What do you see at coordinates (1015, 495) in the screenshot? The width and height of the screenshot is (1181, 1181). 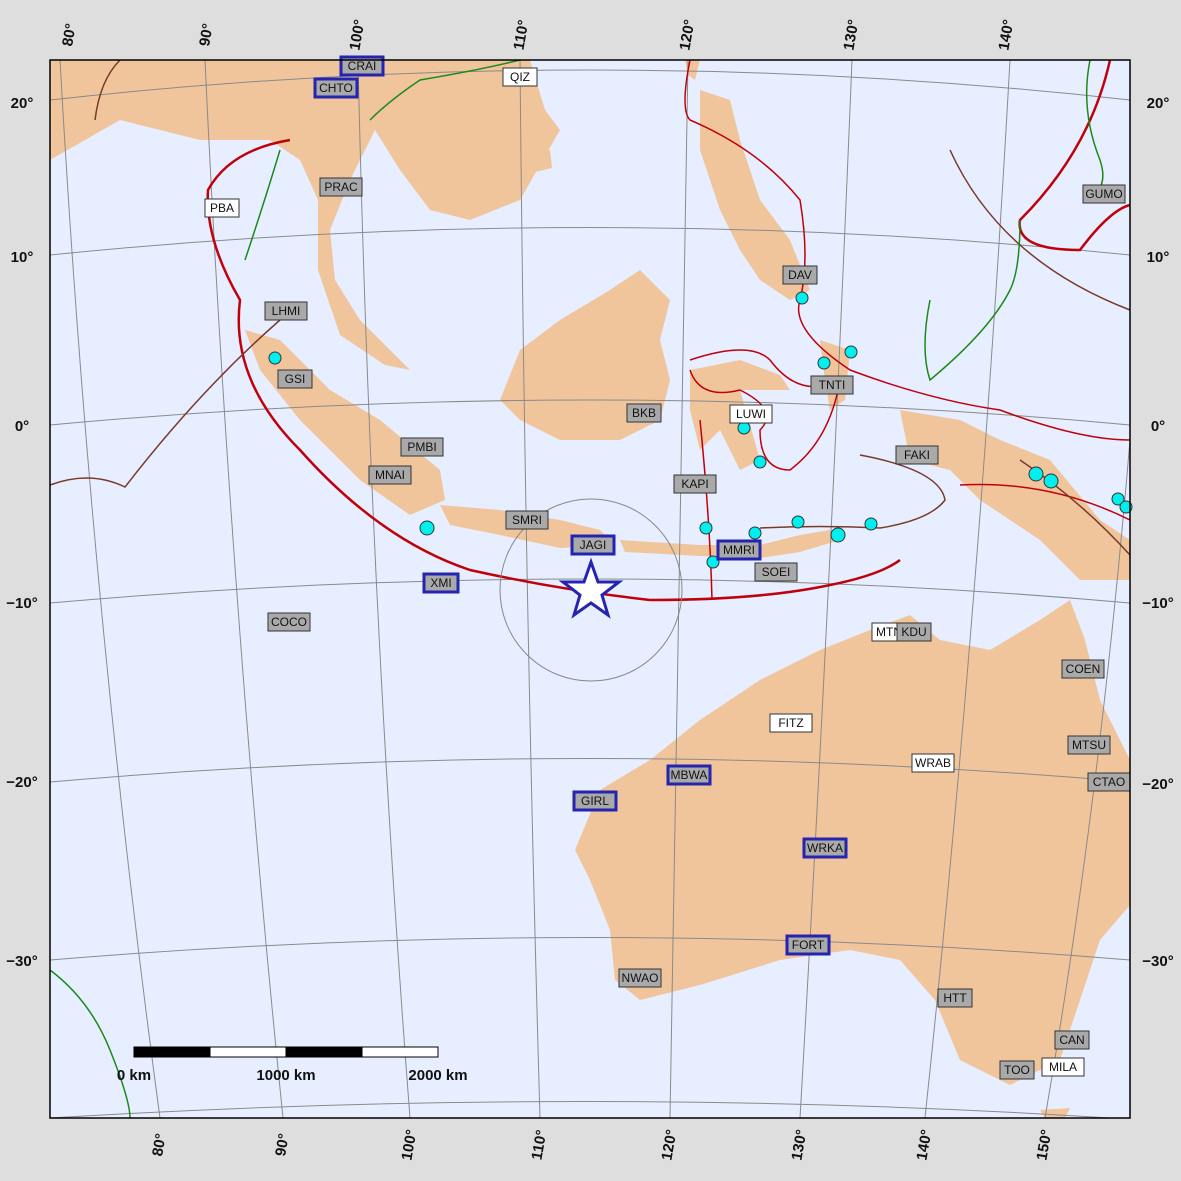 I see `new-guinea` at bounding box center [1015, 495].